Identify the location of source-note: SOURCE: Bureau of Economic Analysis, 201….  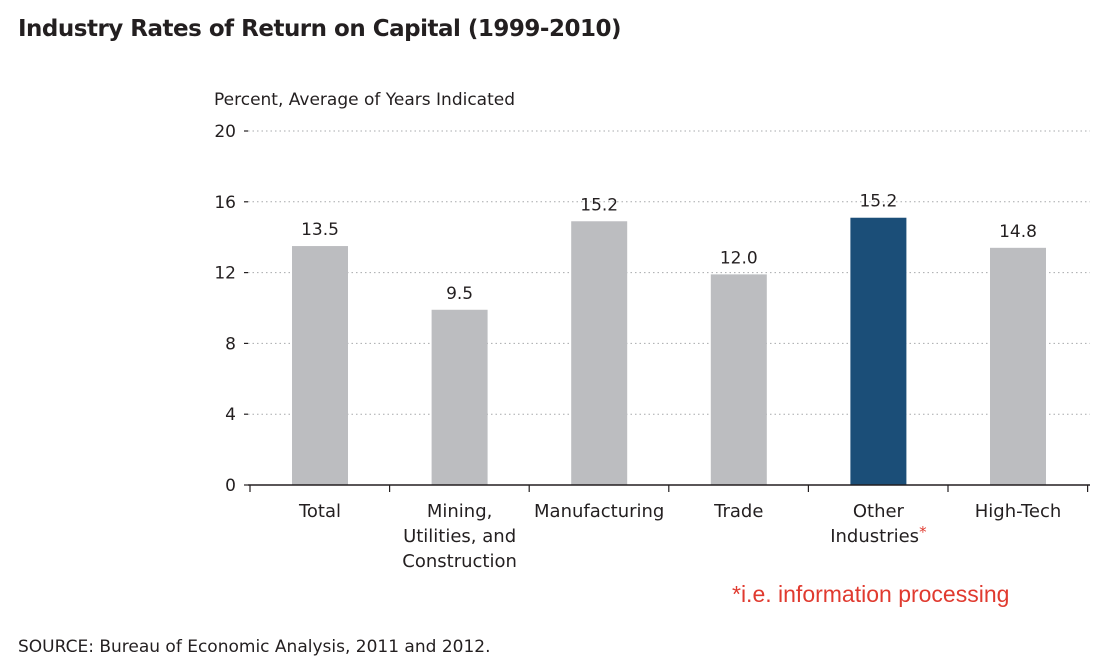
(254, 647).